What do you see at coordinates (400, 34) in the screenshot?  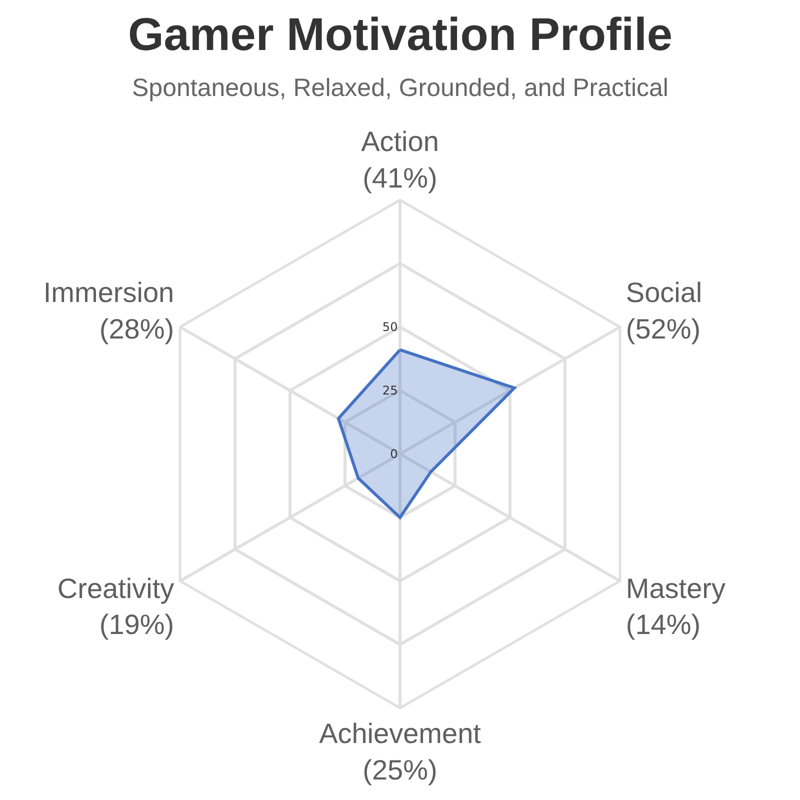 I see `chart-title: Gamer Motivation Profile` at bounding box center [400, 34].